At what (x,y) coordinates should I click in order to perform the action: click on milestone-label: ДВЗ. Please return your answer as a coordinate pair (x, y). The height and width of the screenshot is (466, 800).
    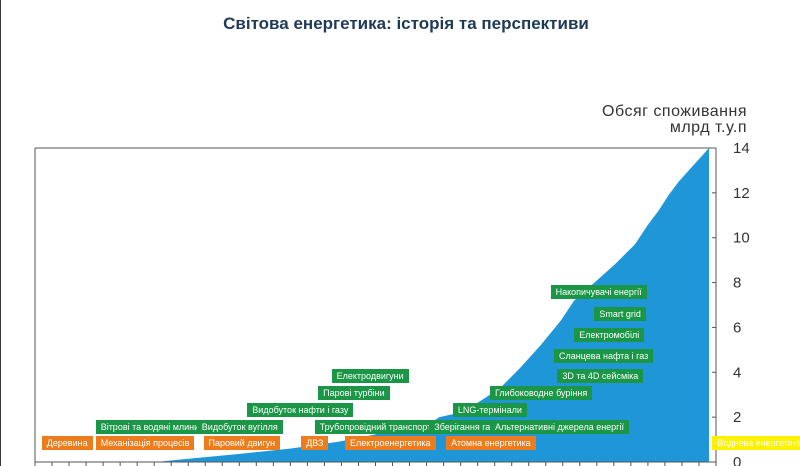
    Looking at the image, I should click on (315, 442).